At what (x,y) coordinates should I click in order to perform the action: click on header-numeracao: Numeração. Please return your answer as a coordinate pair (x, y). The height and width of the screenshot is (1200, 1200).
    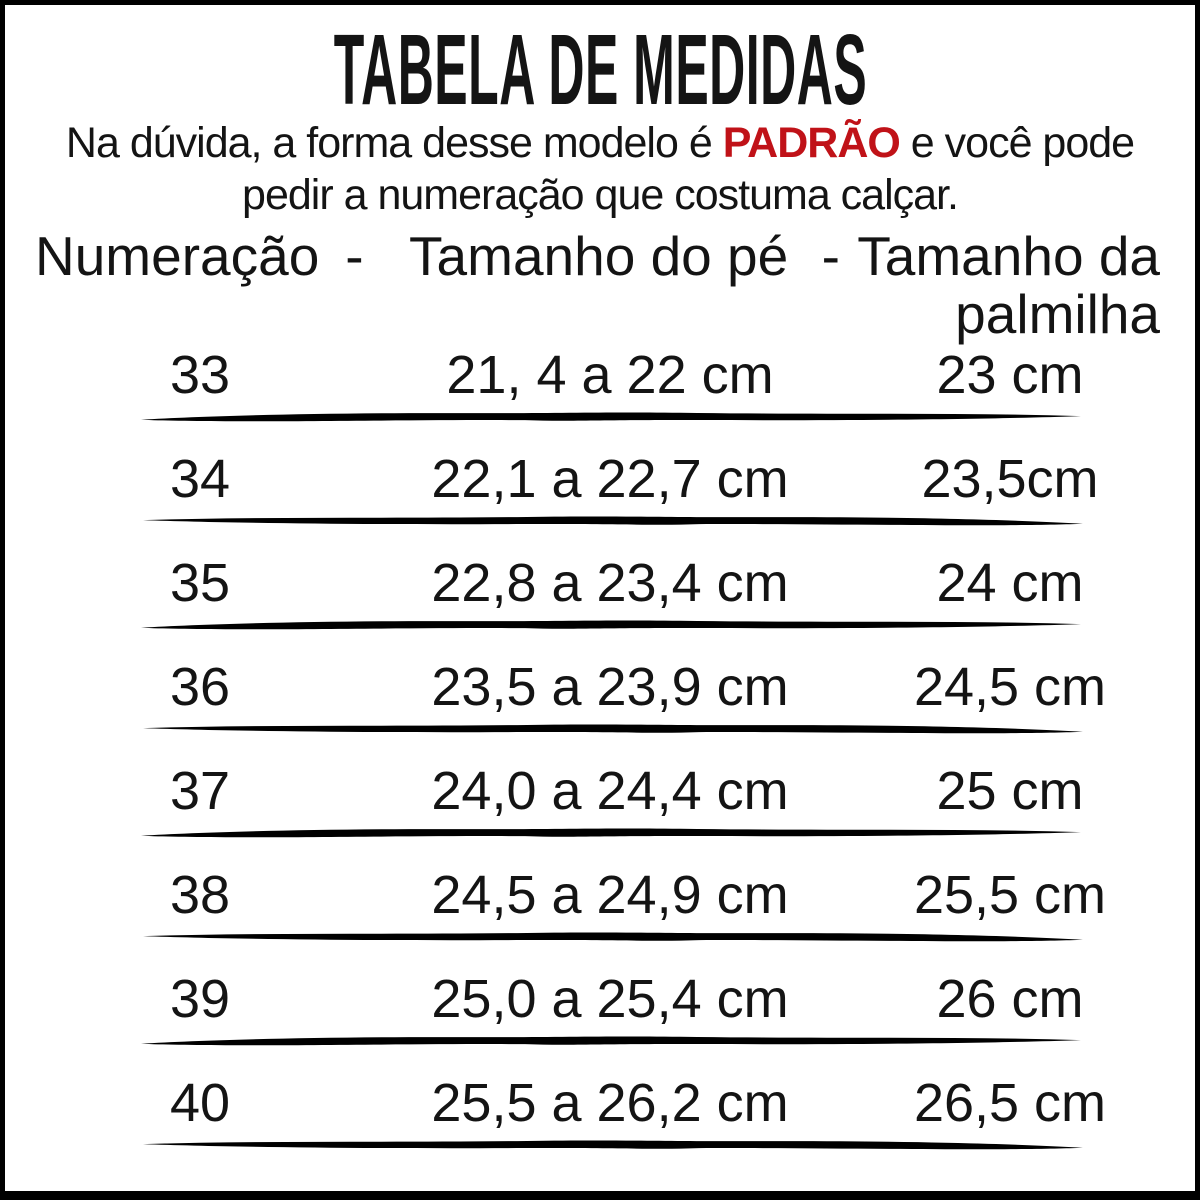
    Looking at the image, I should click on (177, 256).